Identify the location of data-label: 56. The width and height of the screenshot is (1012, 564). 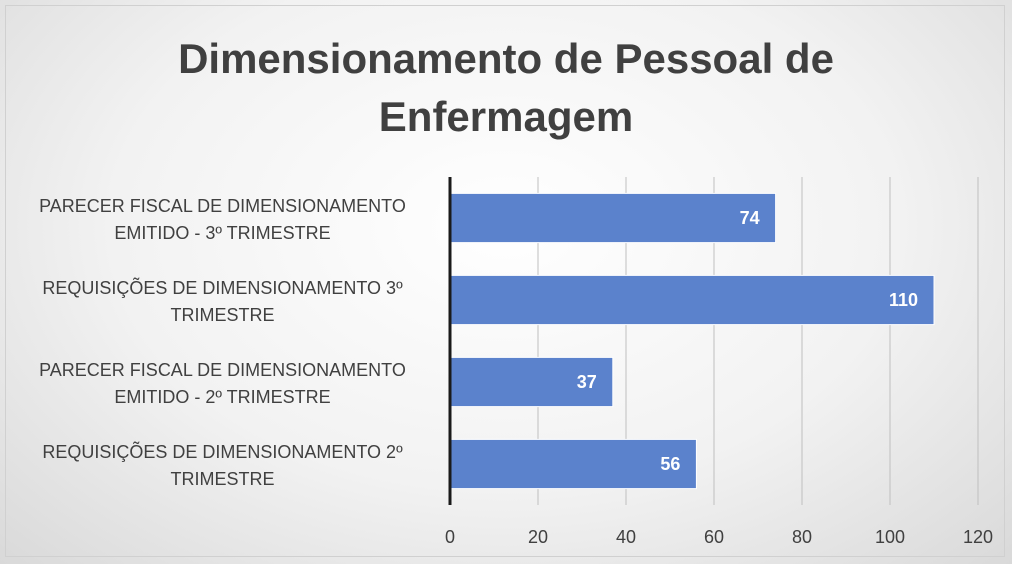
(670, 464).